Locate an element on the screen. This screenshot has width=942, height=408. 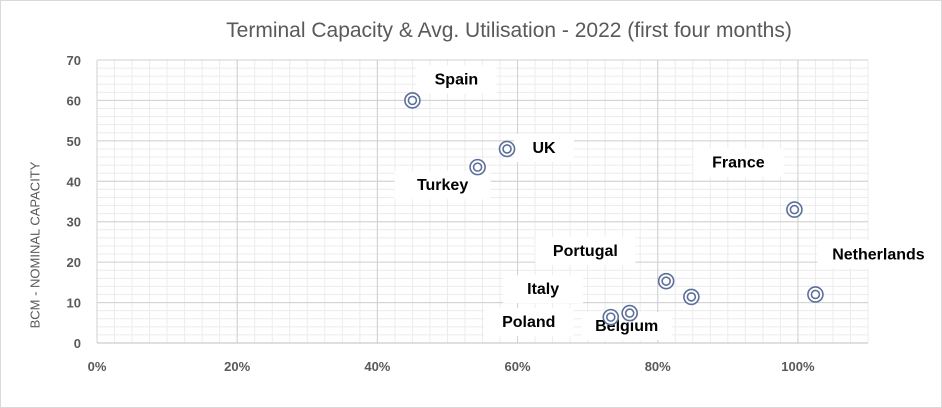
data-label: UK is located at coordinates (544, 148).